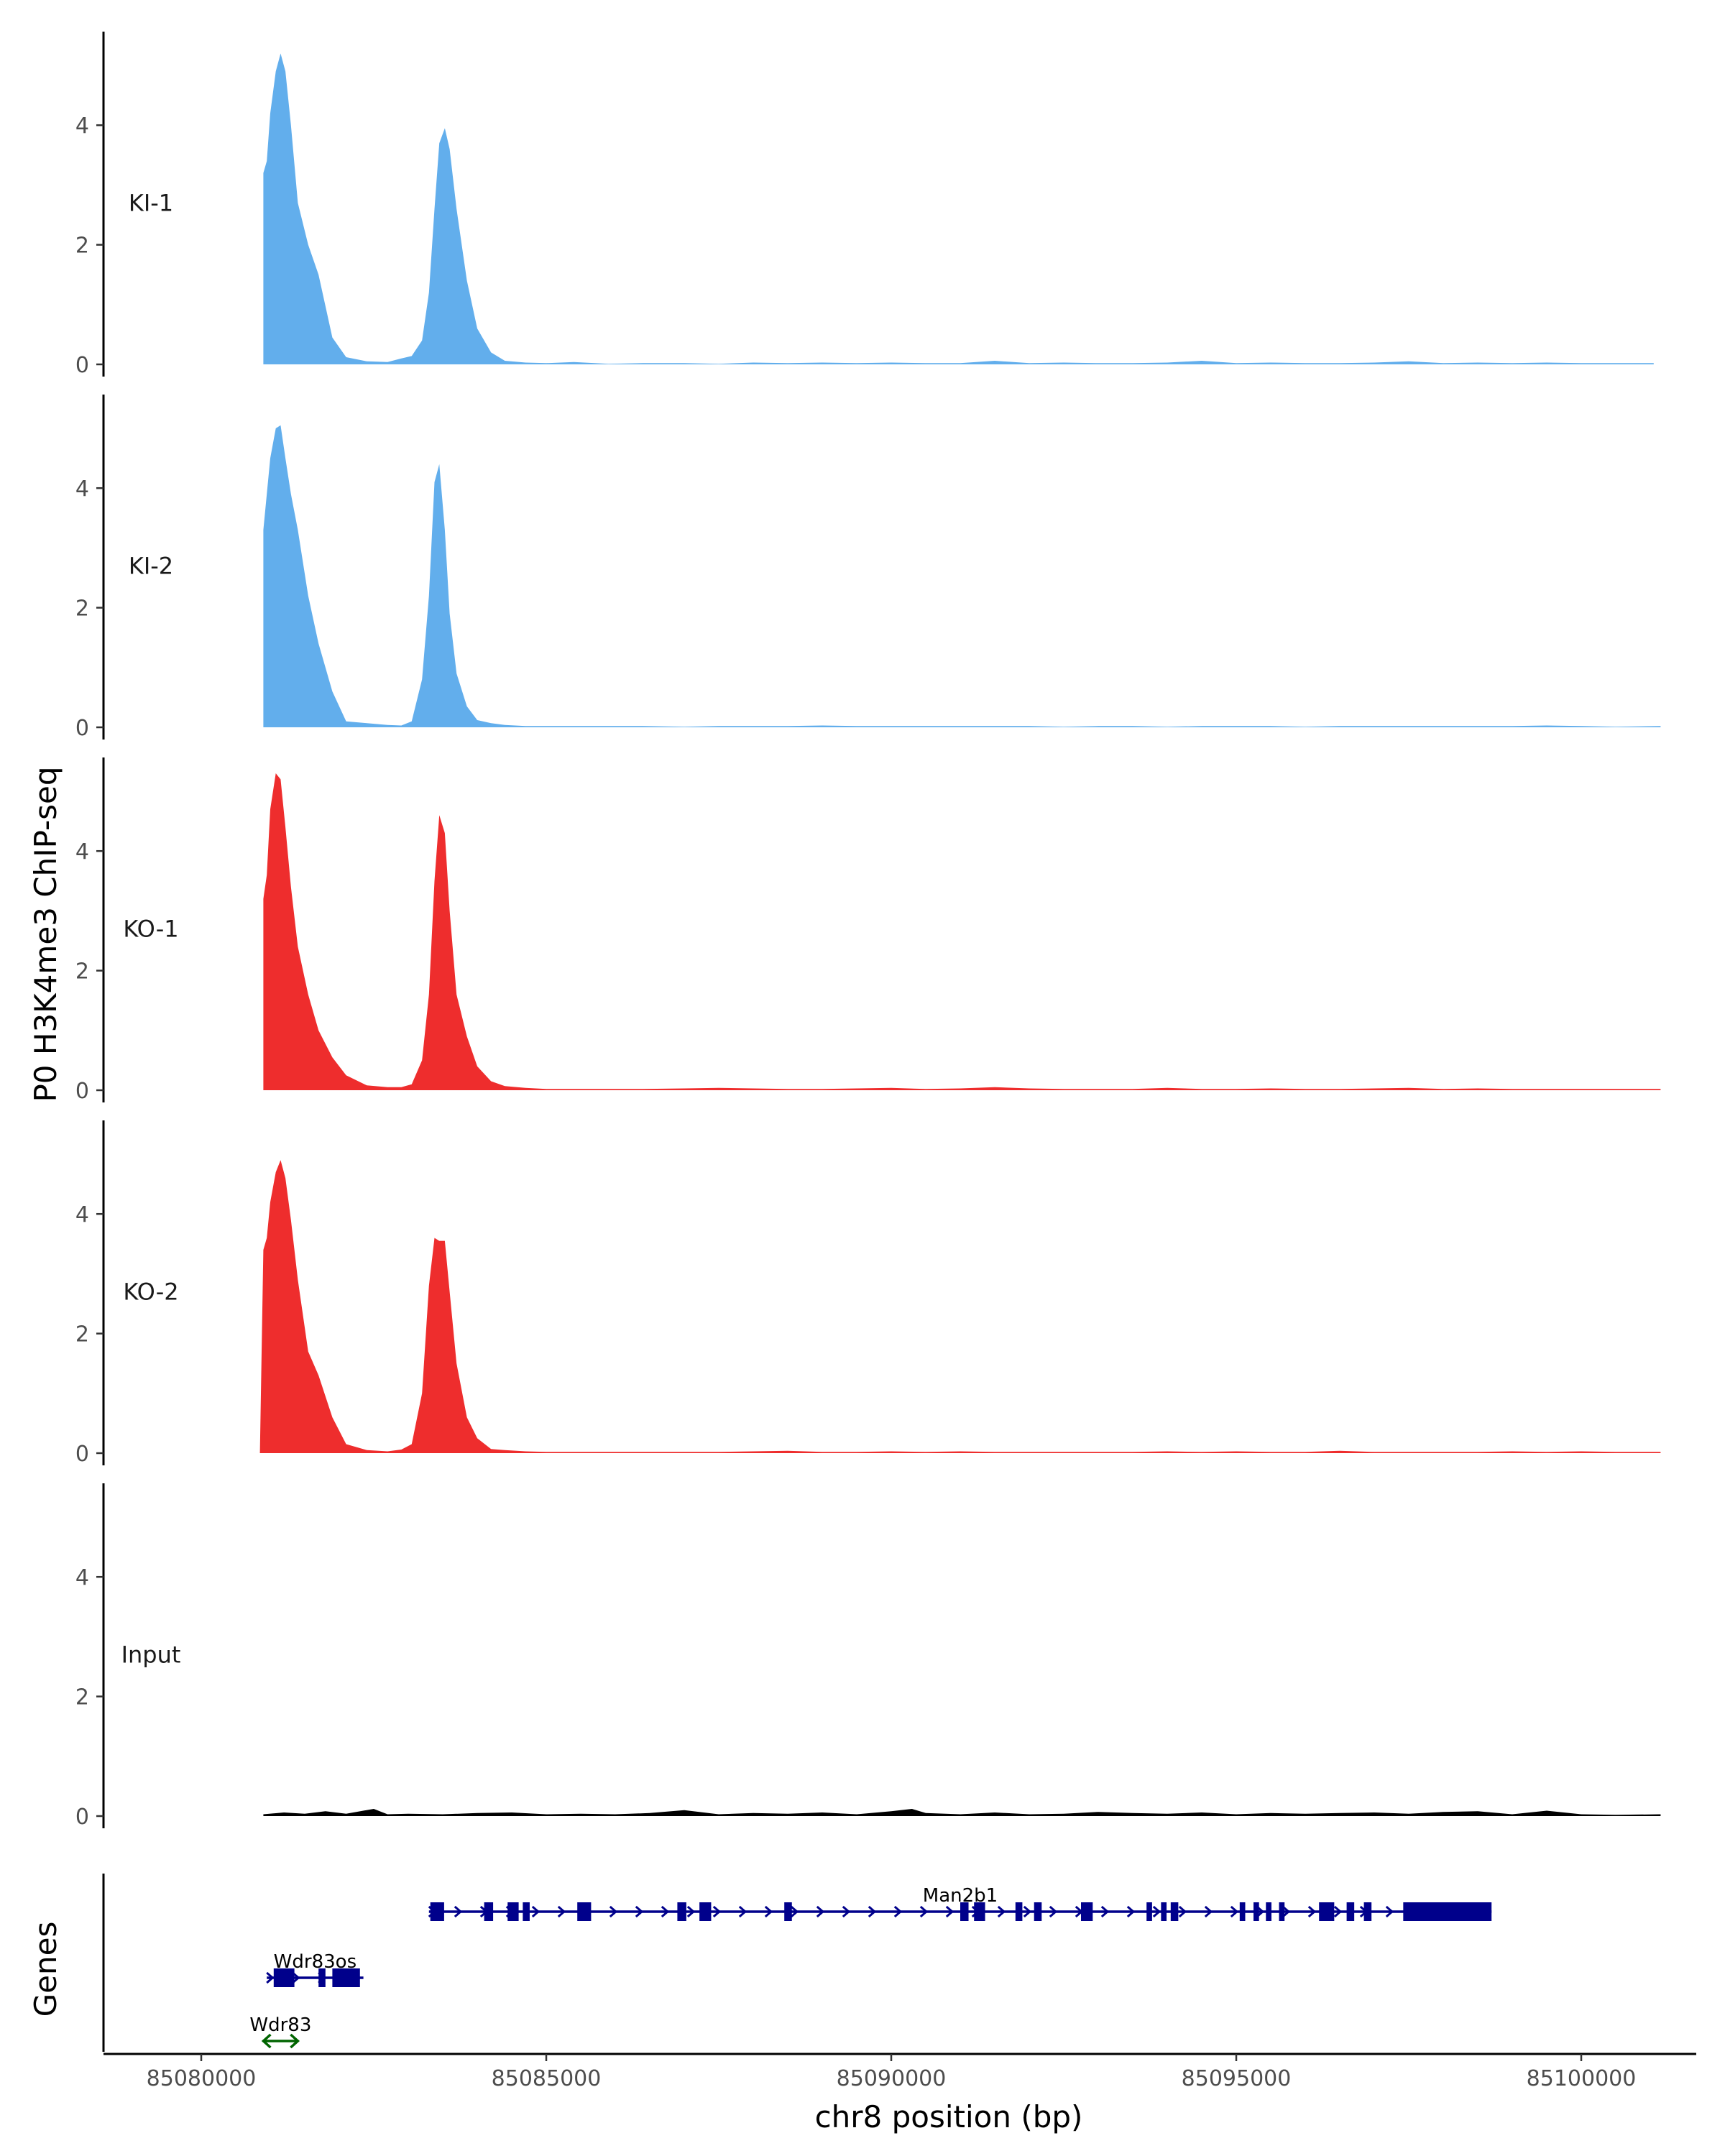 The image size is (1725, 2156). I want to click on track-label-ko-1: KO-1, so click(150, 928).